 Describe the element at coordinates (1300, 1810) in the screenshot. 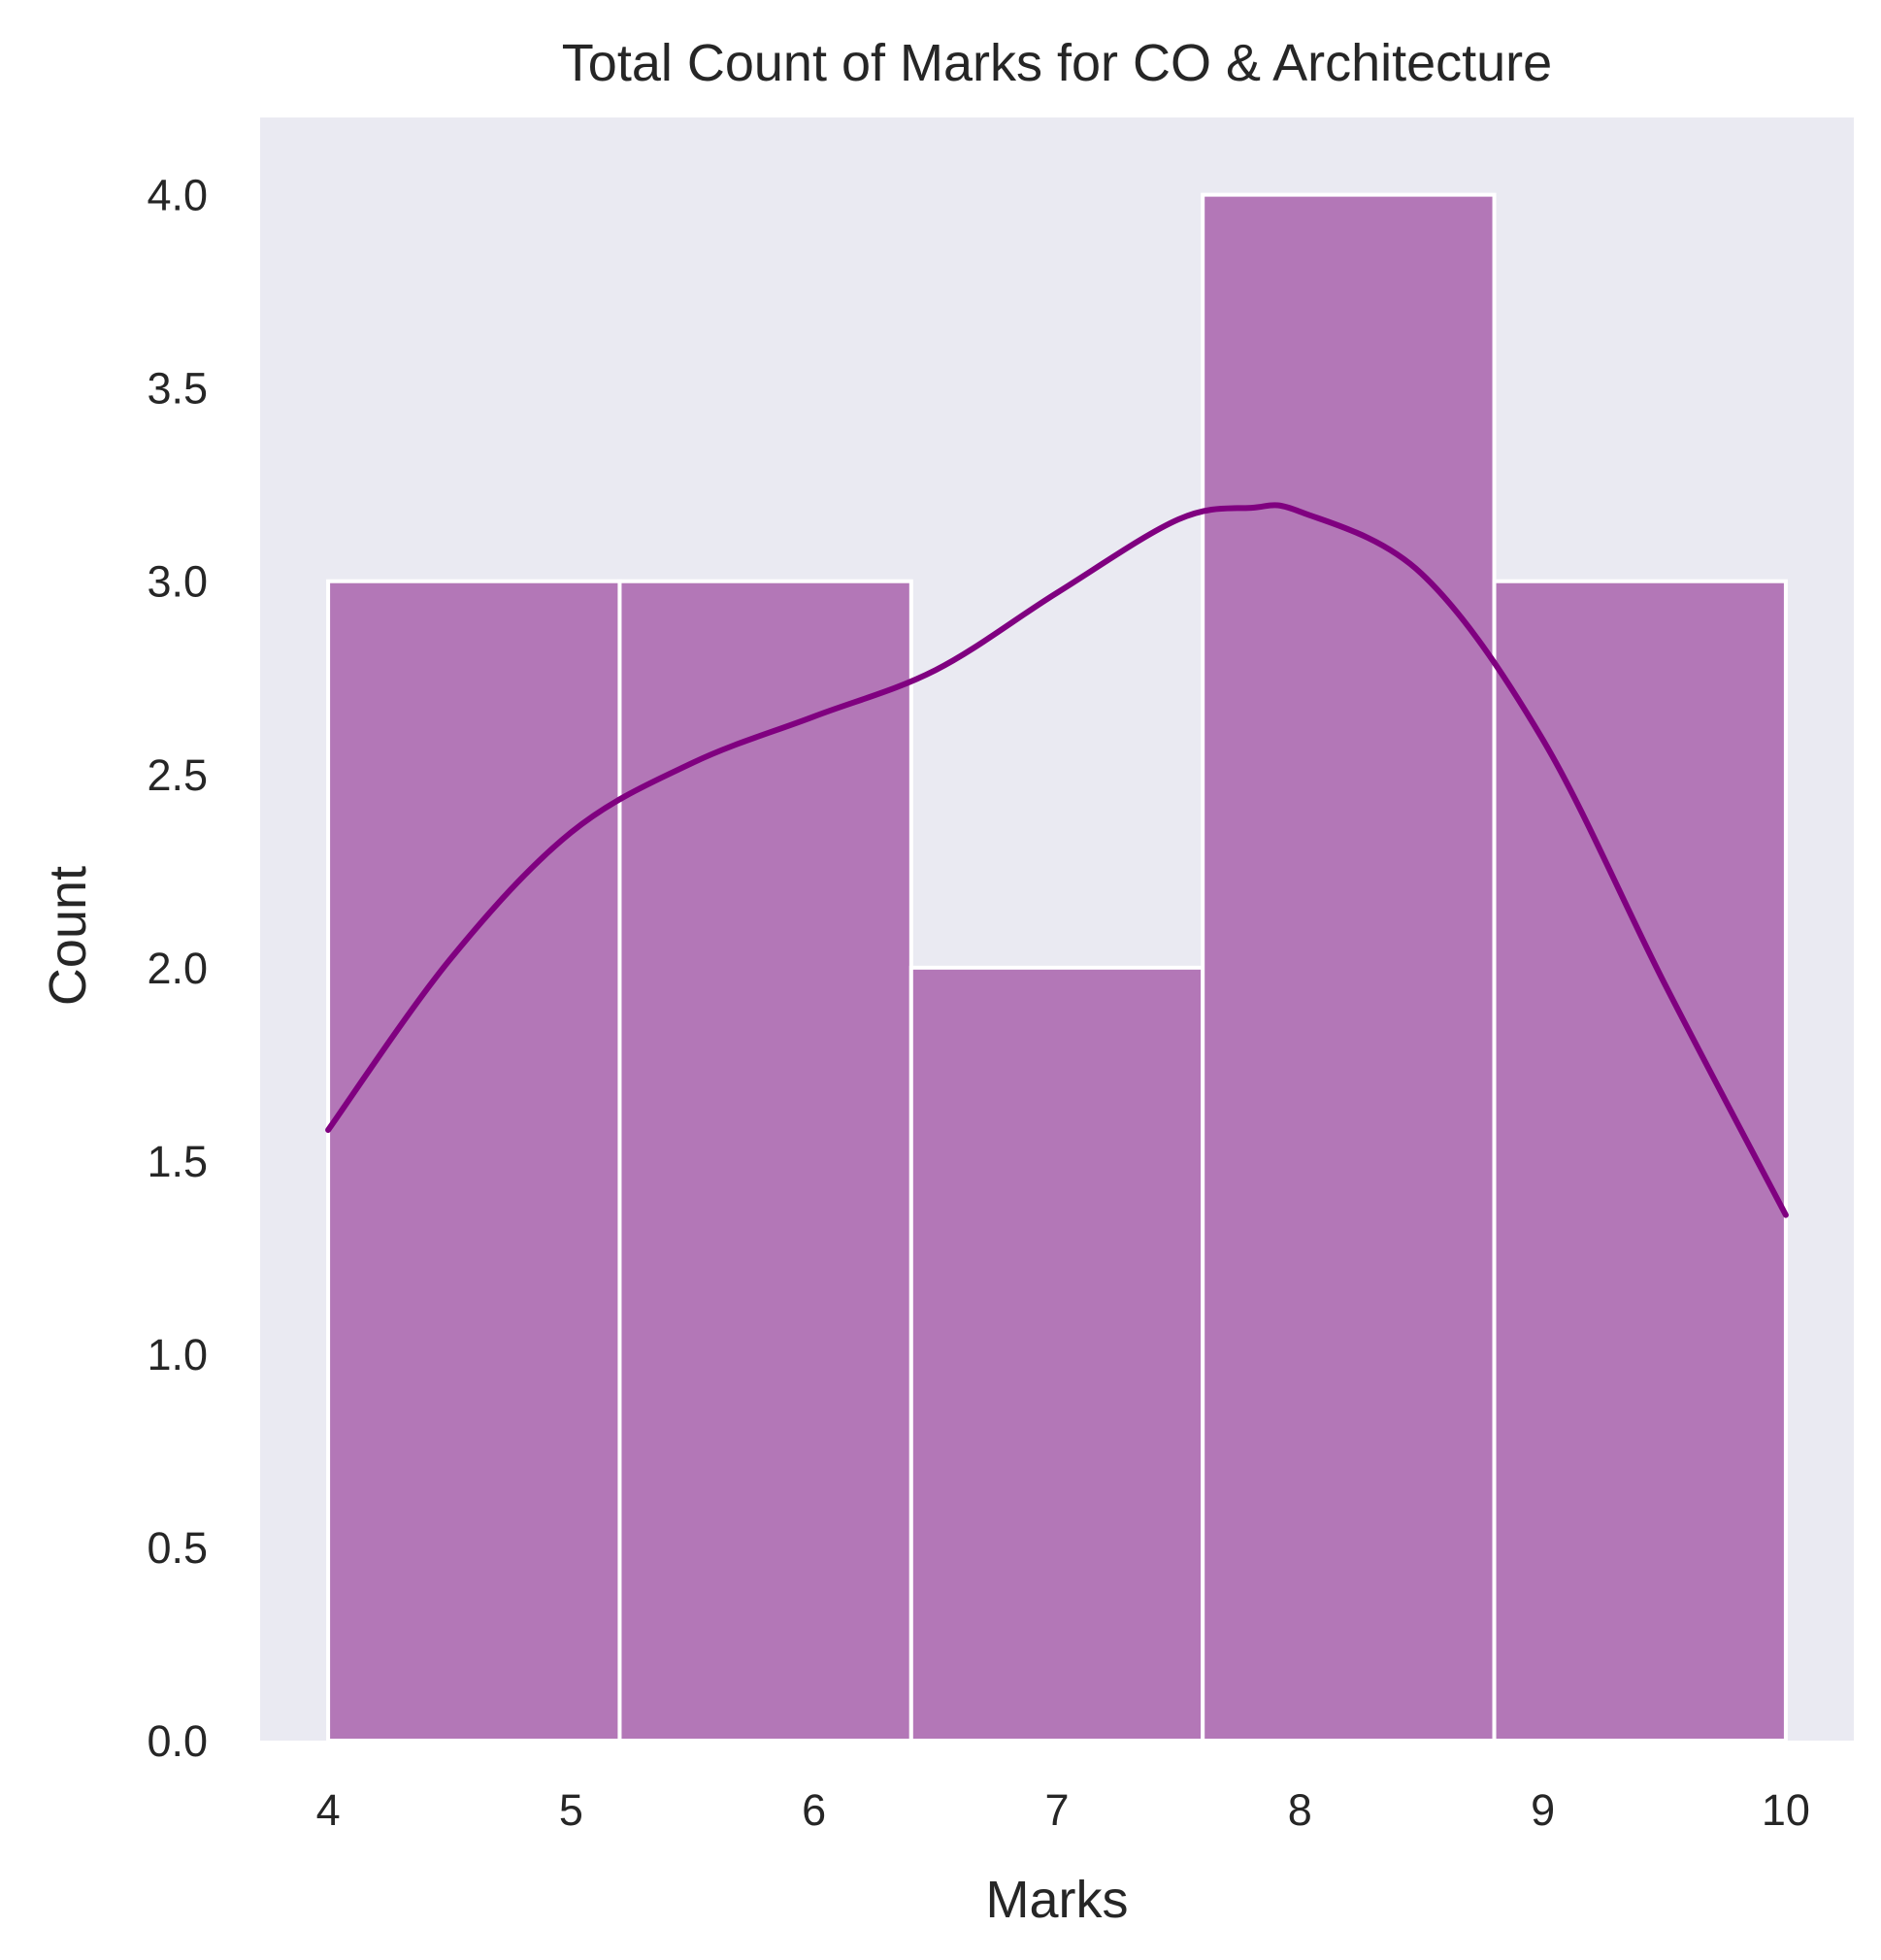

I see `x-tick-label: 8` at that location.